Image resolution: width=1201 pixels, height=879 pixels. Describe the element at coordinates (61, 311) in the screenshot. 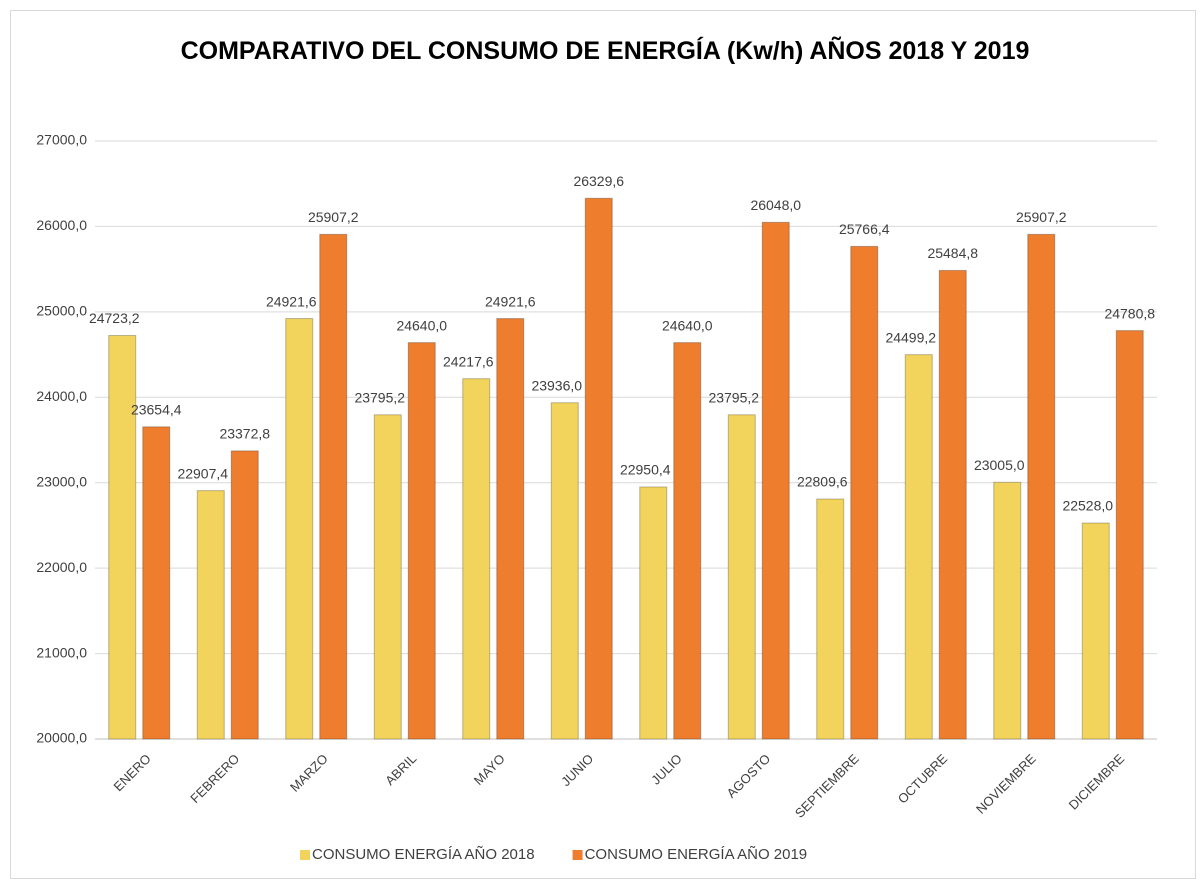

I see `y-tick-label: 25000,0` at that location.